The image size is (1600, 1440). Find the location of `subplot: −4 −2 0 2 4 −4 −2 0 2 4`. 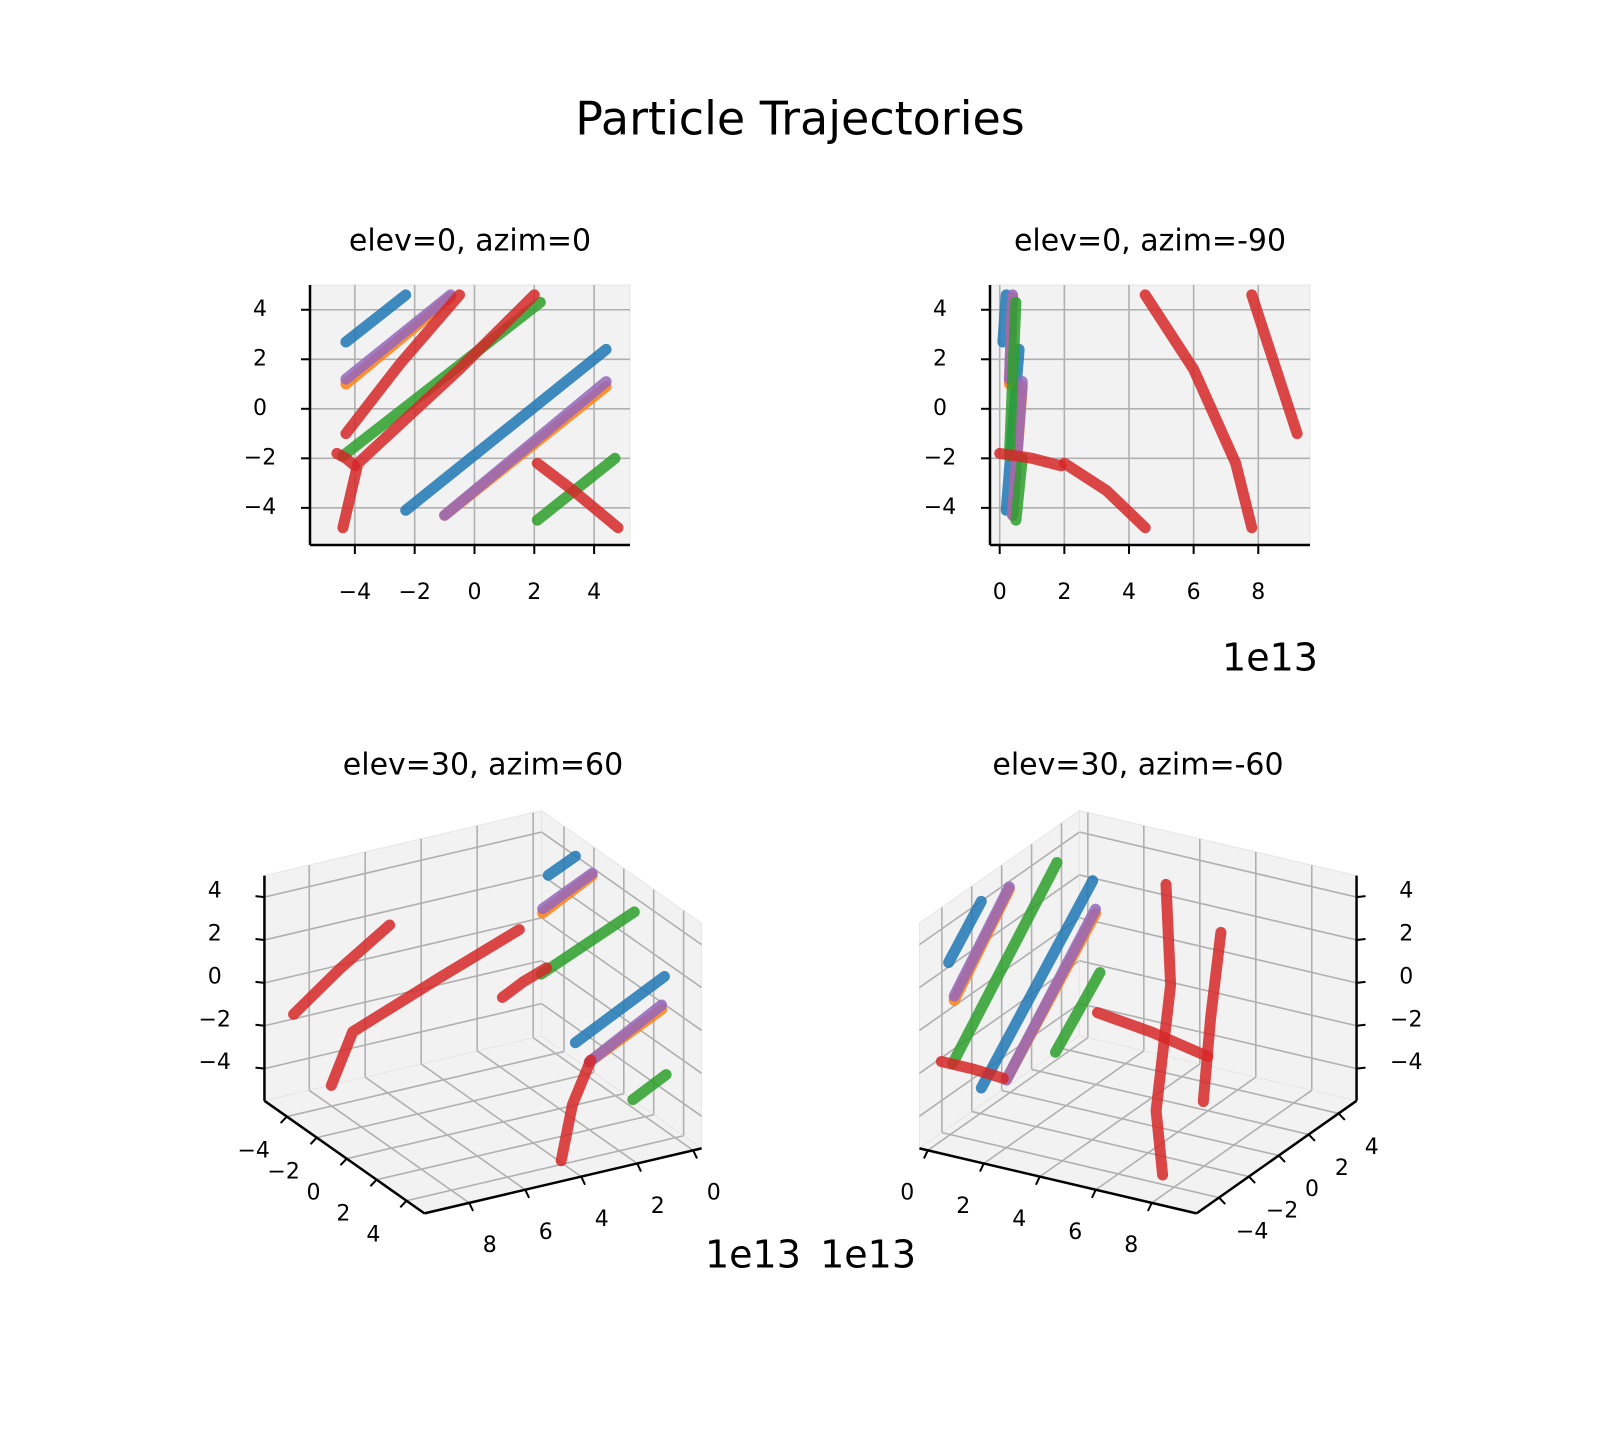

subplot: −4 −2 0 2 4 −4 −2 0 2 4 is located at coordinates (437, 444).